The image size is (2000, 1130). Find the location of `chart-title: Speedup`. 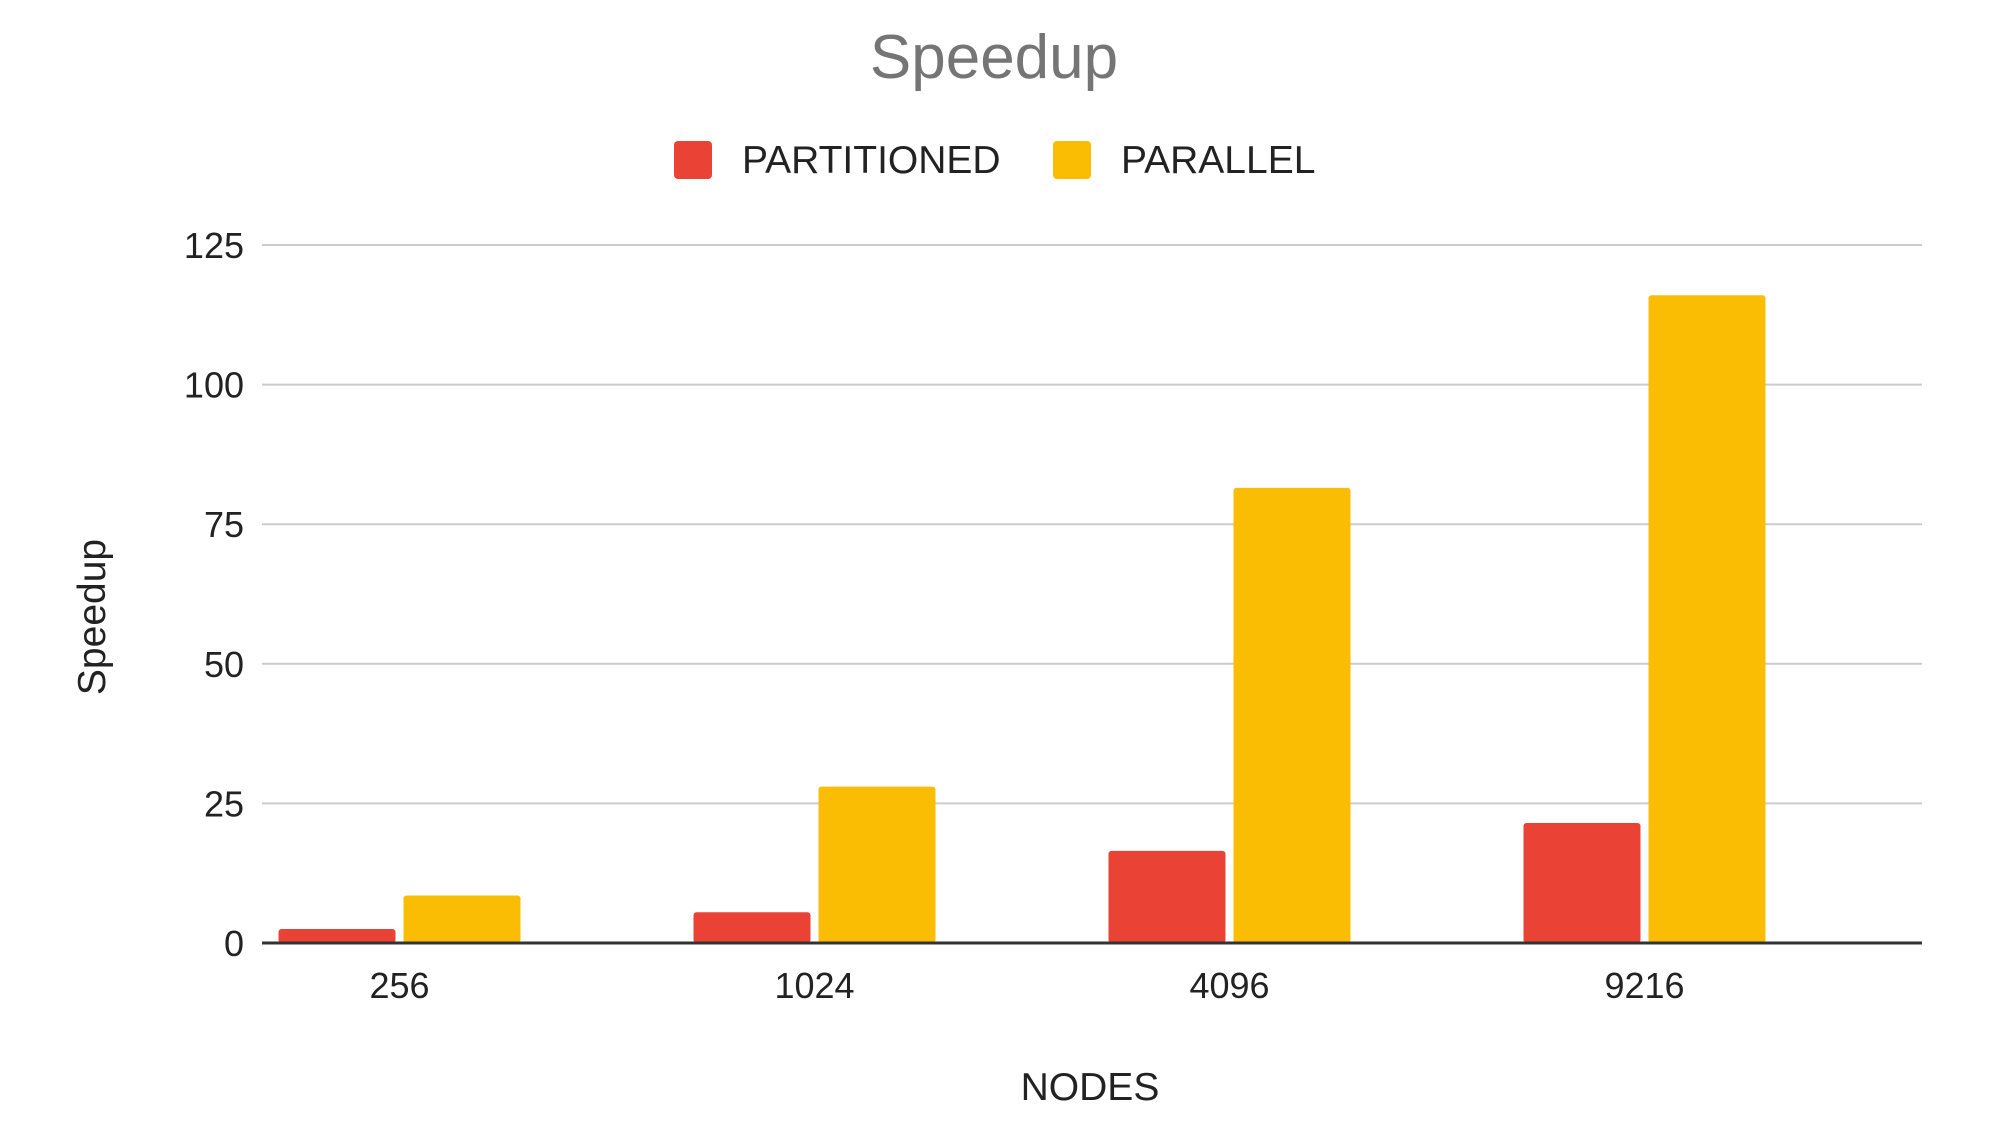

chart-title: Speedup is located at coordinates (994, 57).